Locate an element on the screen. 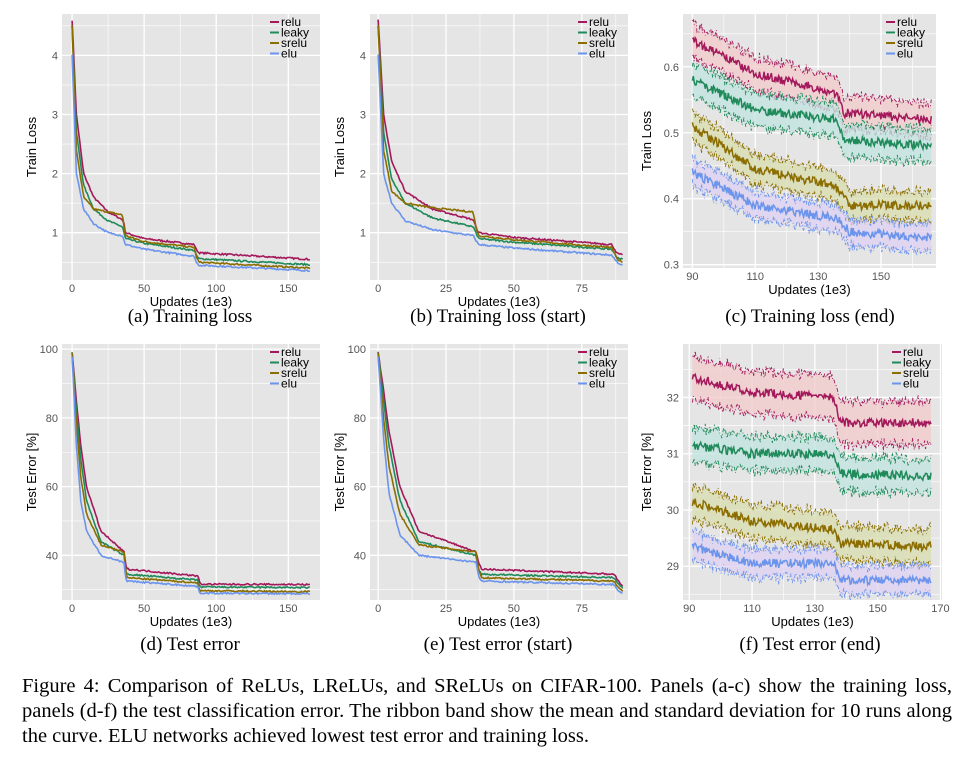 This screenshot has width=973, height=758. y-tick-label: 0.5 is located at coordinates (671, 134).